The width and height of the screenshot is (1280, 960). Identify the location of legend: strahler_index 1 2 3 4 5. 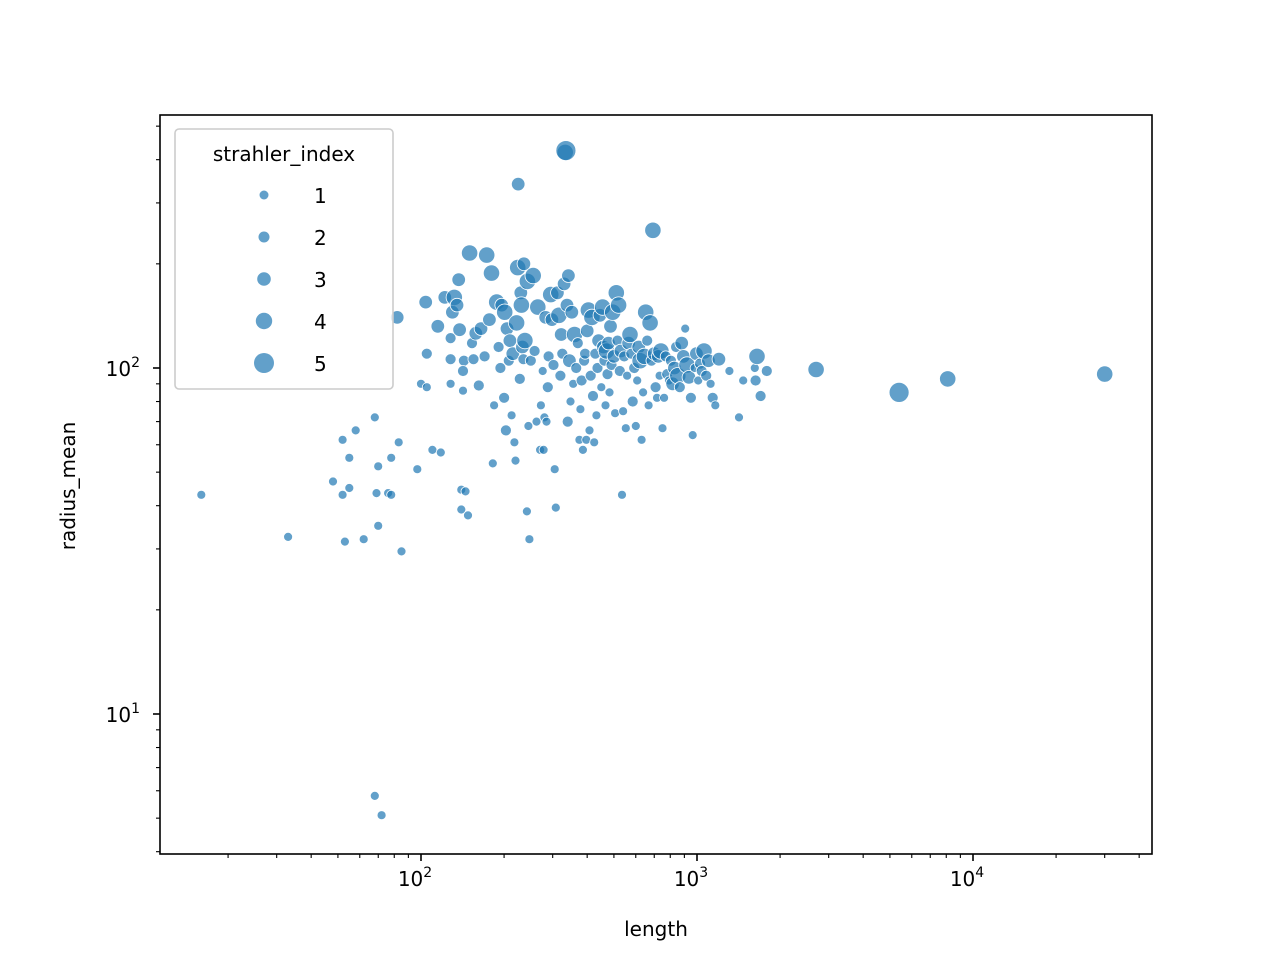
(284, 259).